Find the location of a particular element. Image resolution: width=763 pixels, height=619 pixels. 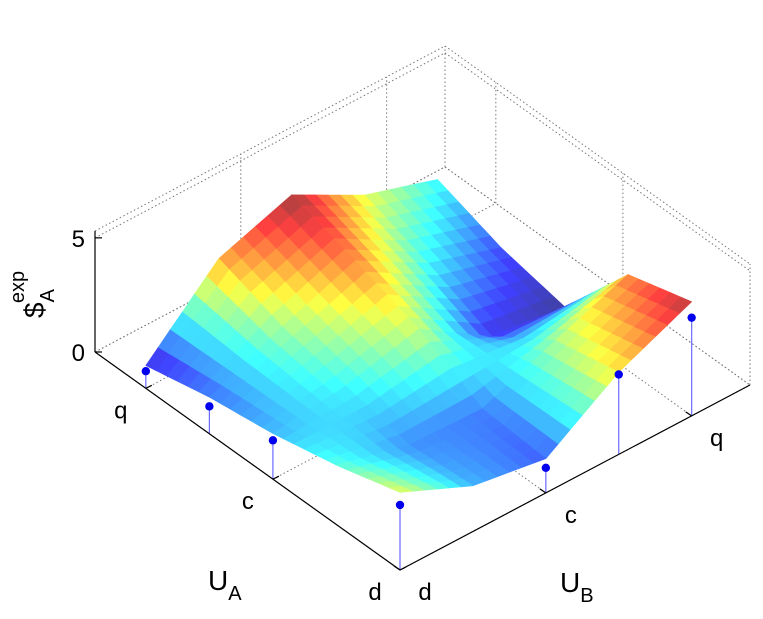

y-axis-label-sub: B is located at coordinates (586, 596).